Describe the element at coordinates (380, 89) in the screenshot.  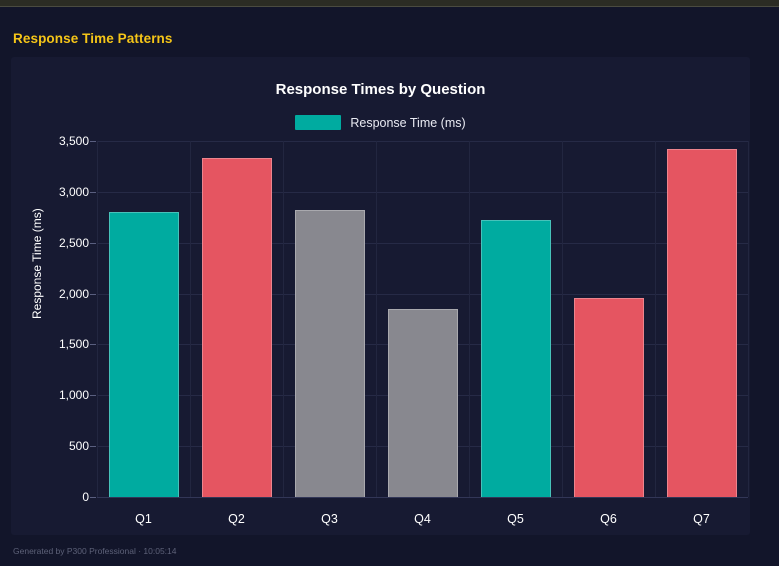
I see `chart-title: Response Times by Question` at that location.